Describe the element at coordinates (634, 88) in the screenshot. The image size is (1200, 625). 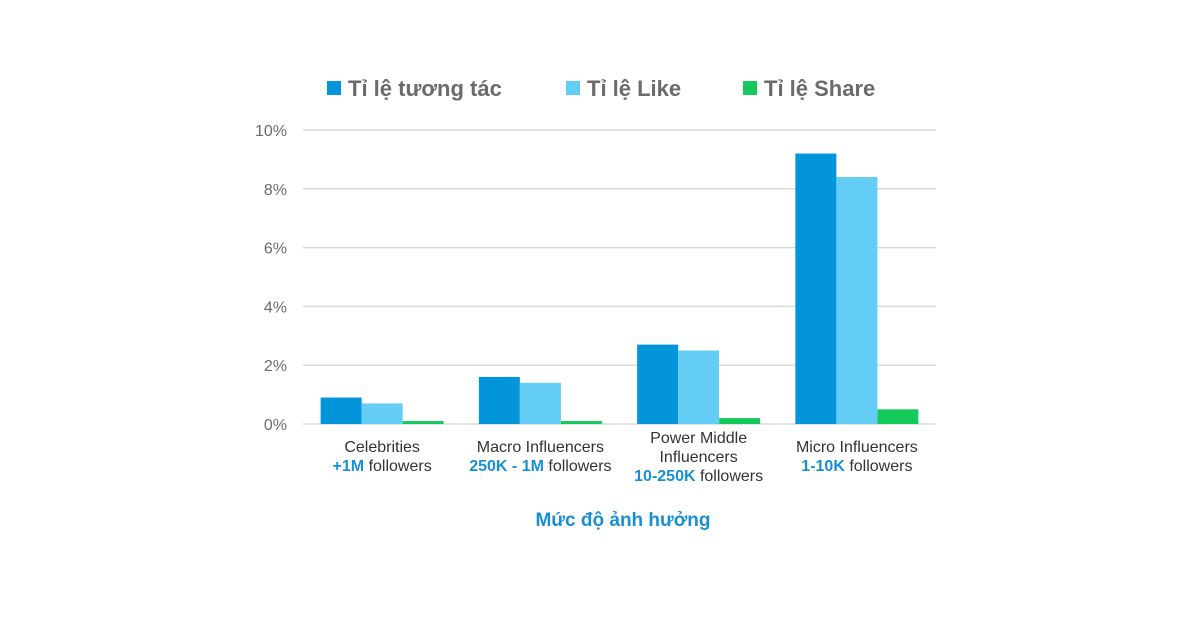
I see `legend-label-2: Tỉ lệ Like` at that location.